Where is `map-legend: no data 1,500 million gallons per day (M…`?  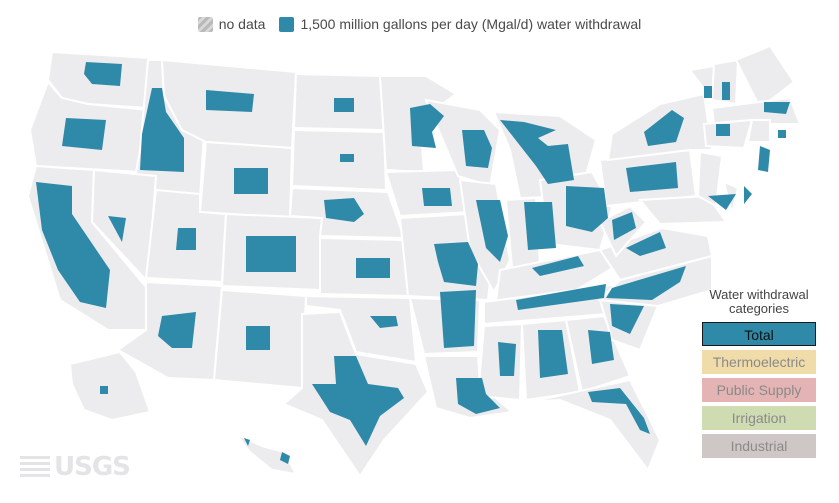
map-legend: no data 1,500 million gallons per day (M… is located at coordinates (419, 24).